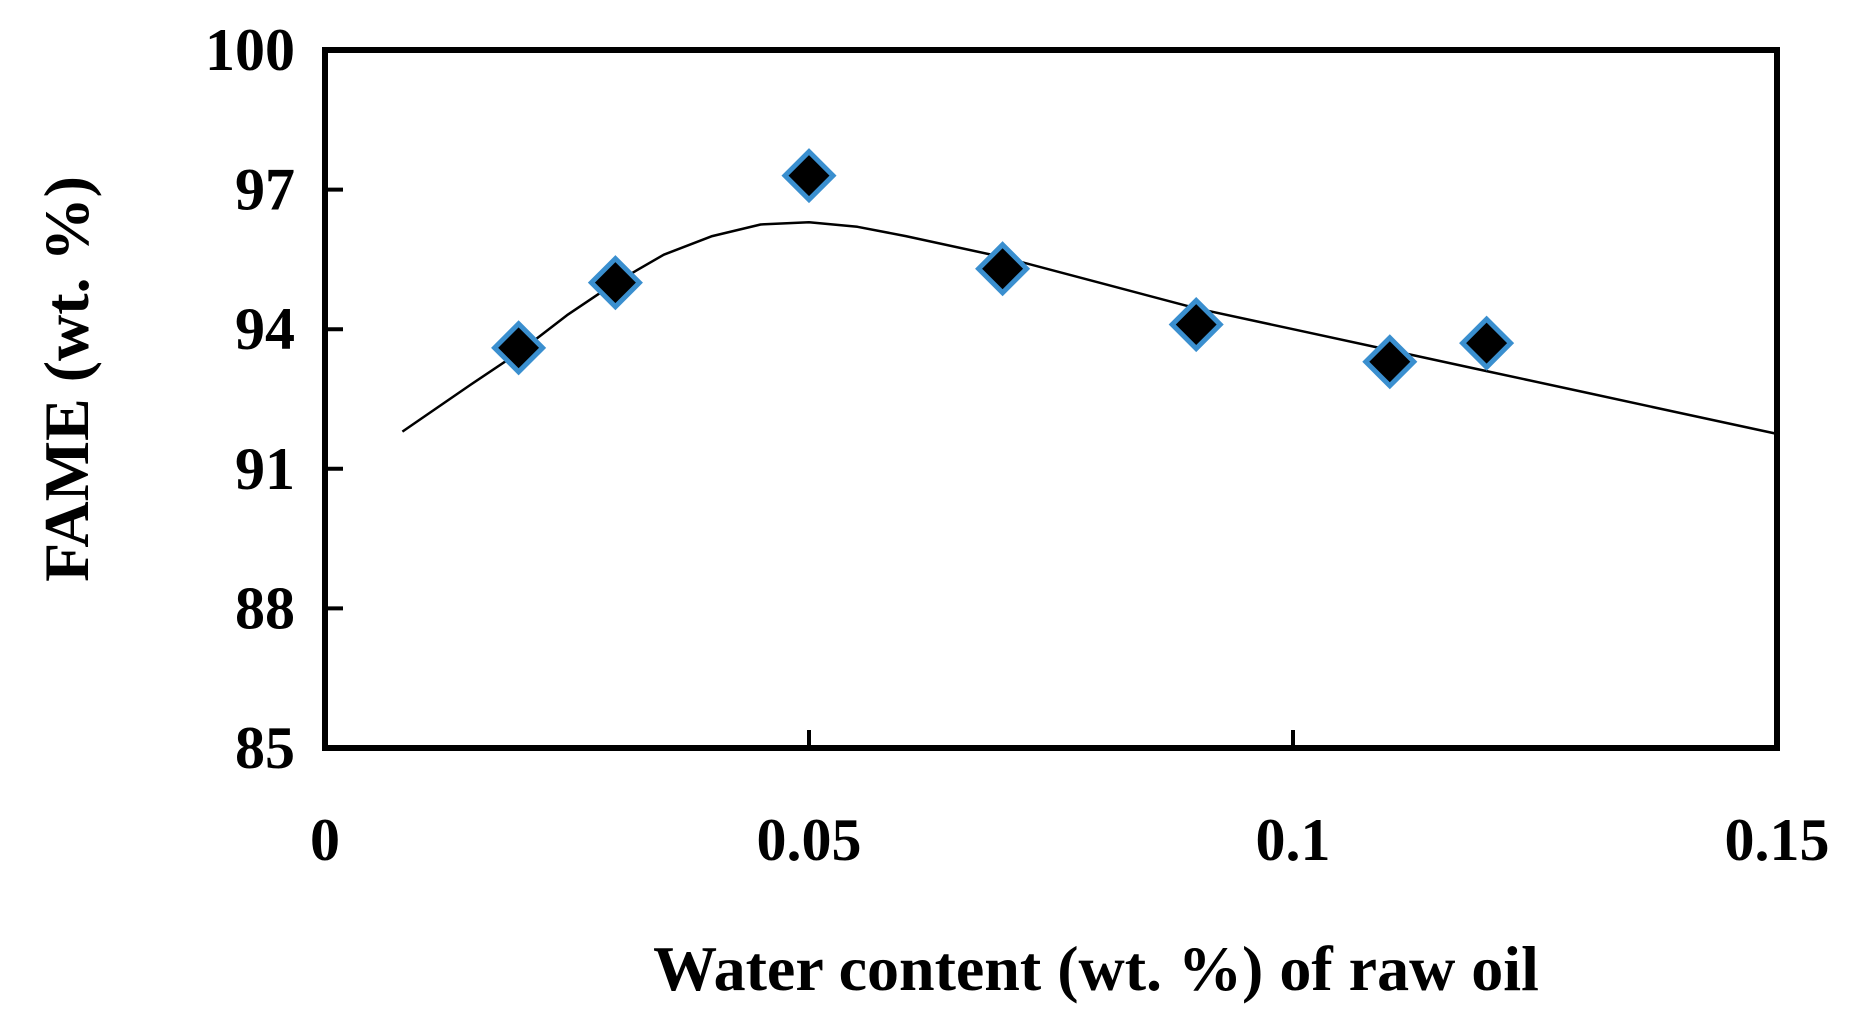 The height and width of the screenshot is (1012, 1862). What do you see at coordinates (1777, 840) in the screenshot?
I see `x-tick-label: 0.15` at bounding box center [1777, 840].